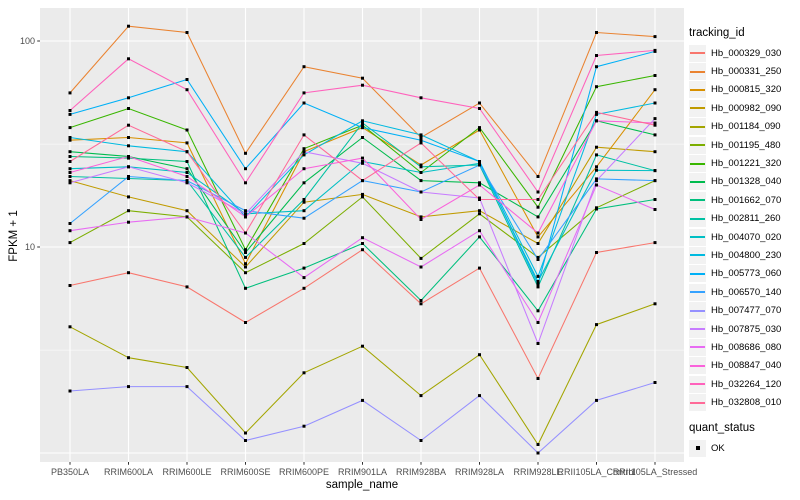 The height and width of the screenshot is (500, 800). What do you see at coordinates (744, 145) in the screenshot?
I see `legend-item: Hb_001195_480` at bounding box center [744, 145].